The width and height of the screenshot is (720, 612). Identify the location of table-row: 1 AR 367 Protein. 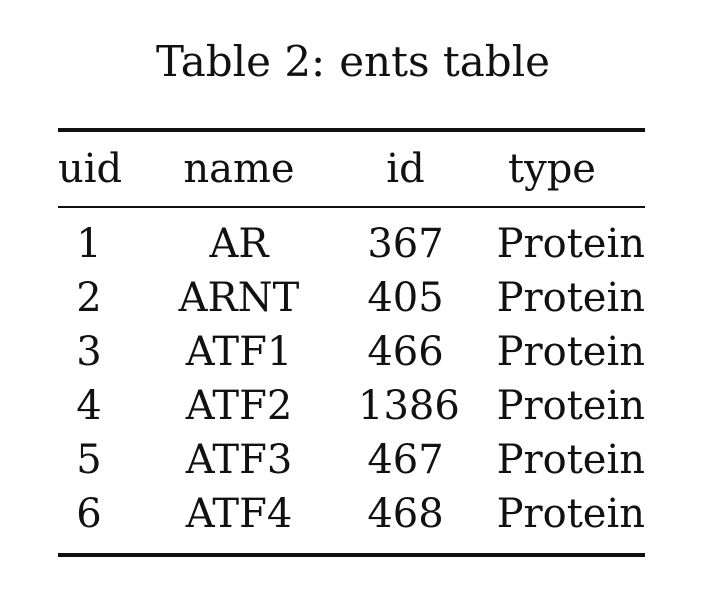
(351, 239).